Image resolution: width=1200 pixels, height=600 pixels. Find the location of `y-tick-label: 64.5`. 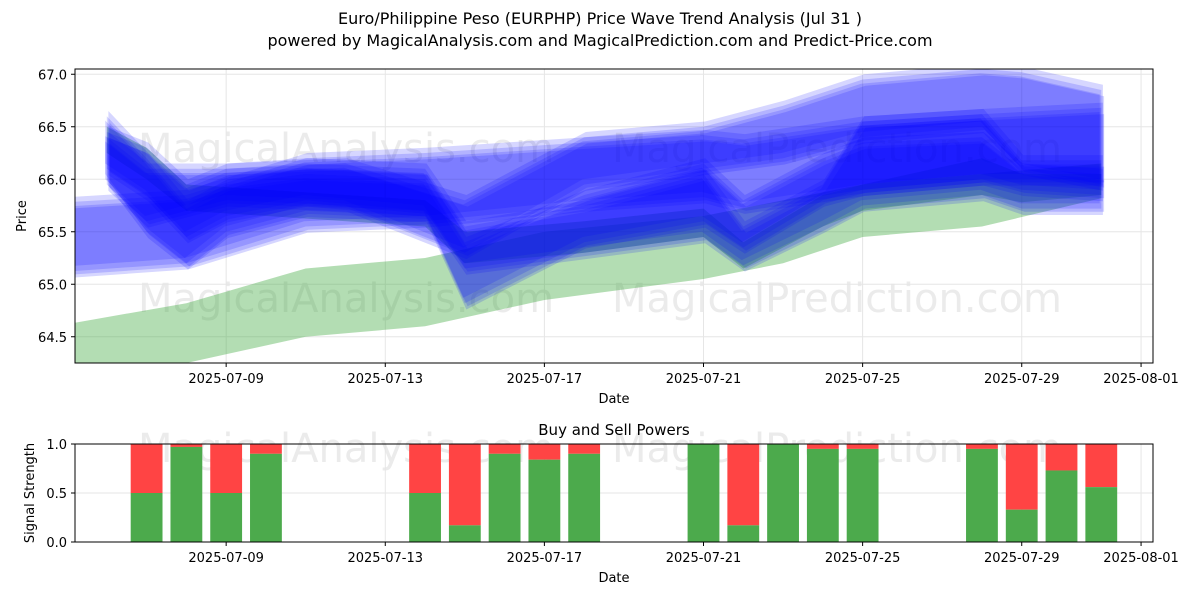

y-tick-label: 64.5 is located at coordinates (52, 338).